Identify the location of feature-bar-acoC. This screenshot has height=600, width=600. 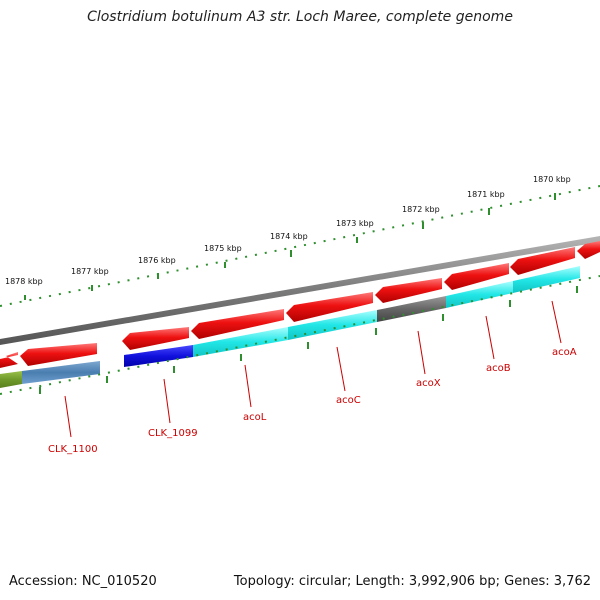
(332, 325).